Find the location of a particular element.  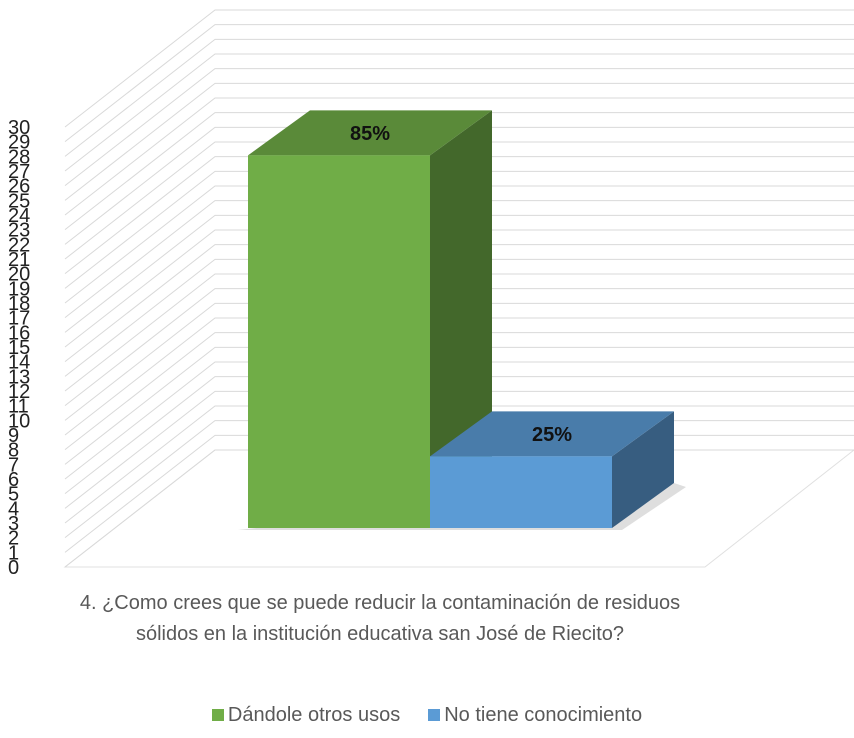

y-tick-label: 7 is located at coordinates (13, 465).